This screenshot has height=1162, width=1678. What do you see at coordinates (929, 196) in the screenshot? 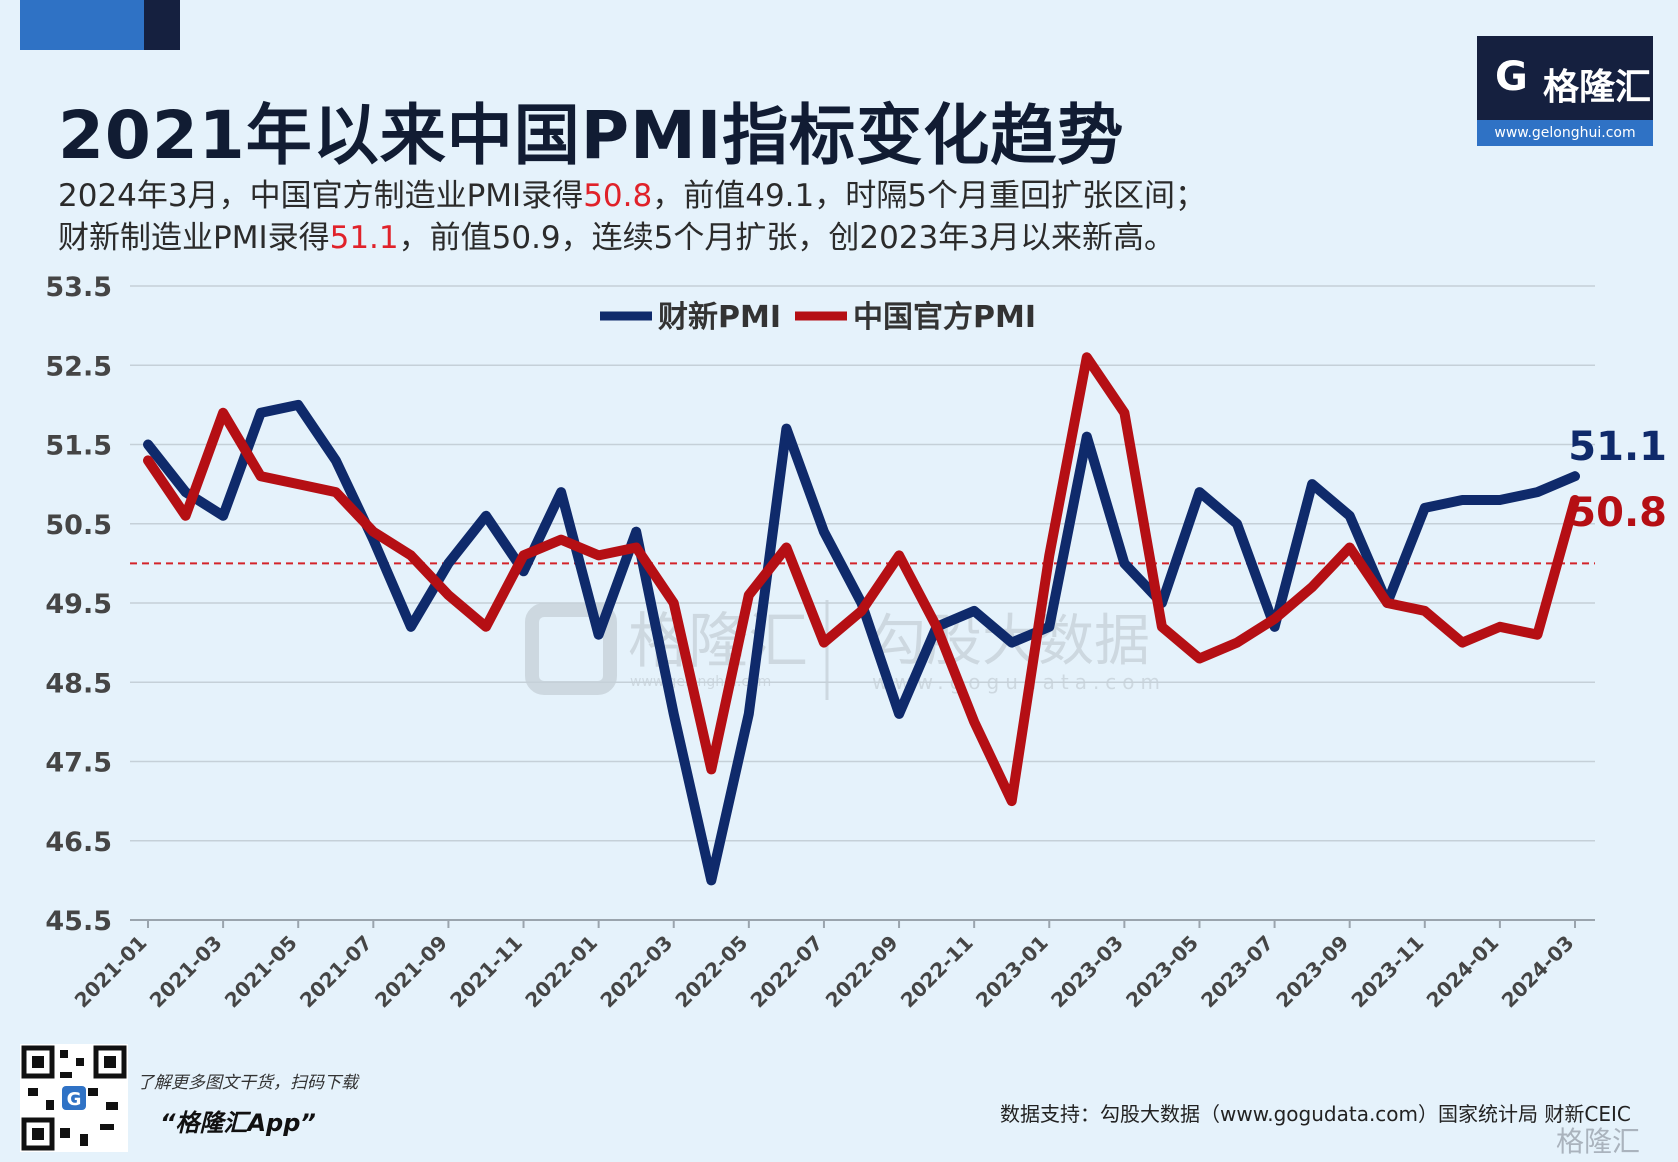
I see `subtitle-1-post: ，前值49.1，时隔5个月重回扩张区间；` at bounding box center [929, 196].